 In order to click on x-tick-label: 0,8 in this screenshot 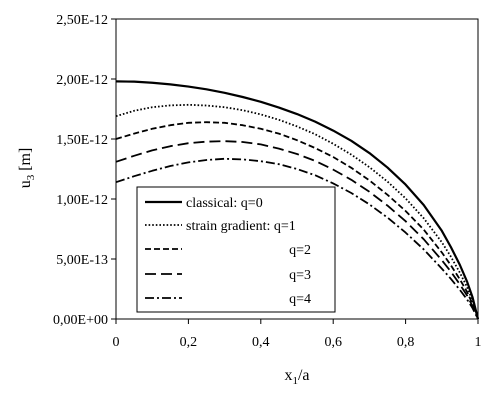, I will do `click(406, 342)`.